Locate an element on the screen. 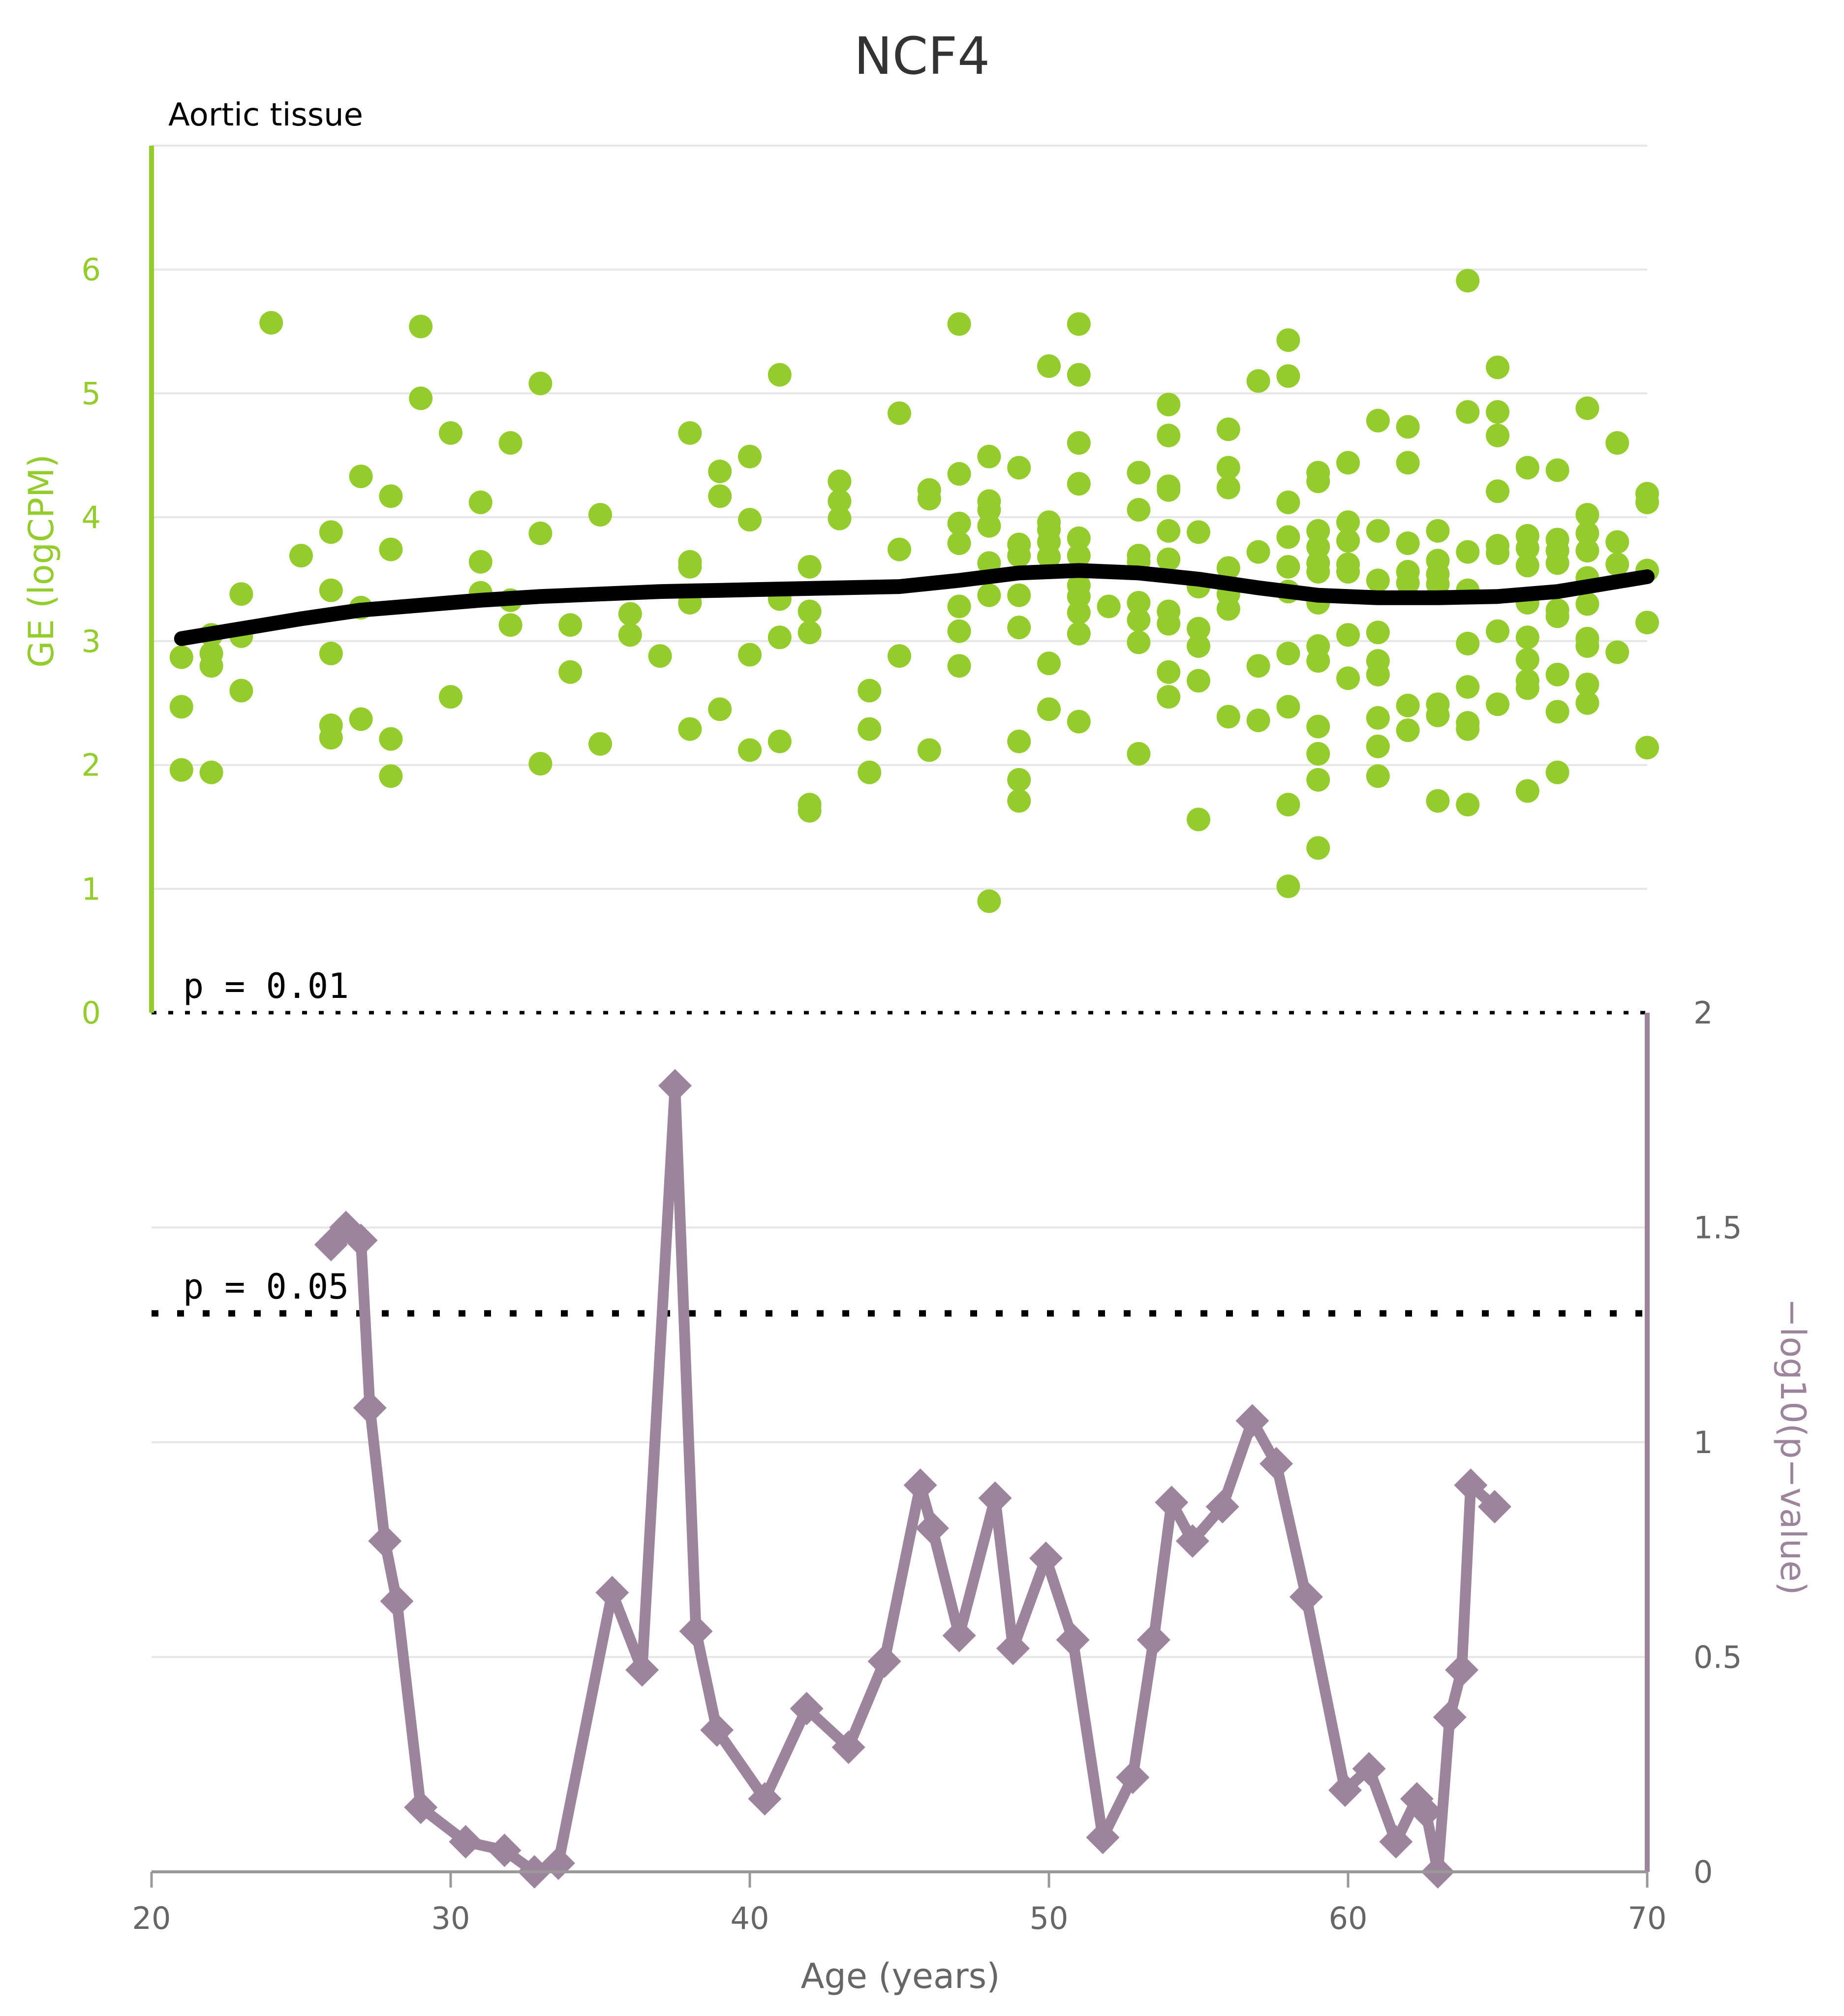 Image resolution: width=1844 pixels, height=2016 pixels. x-tick-label: 30 is located at coordinates (450, 1918).